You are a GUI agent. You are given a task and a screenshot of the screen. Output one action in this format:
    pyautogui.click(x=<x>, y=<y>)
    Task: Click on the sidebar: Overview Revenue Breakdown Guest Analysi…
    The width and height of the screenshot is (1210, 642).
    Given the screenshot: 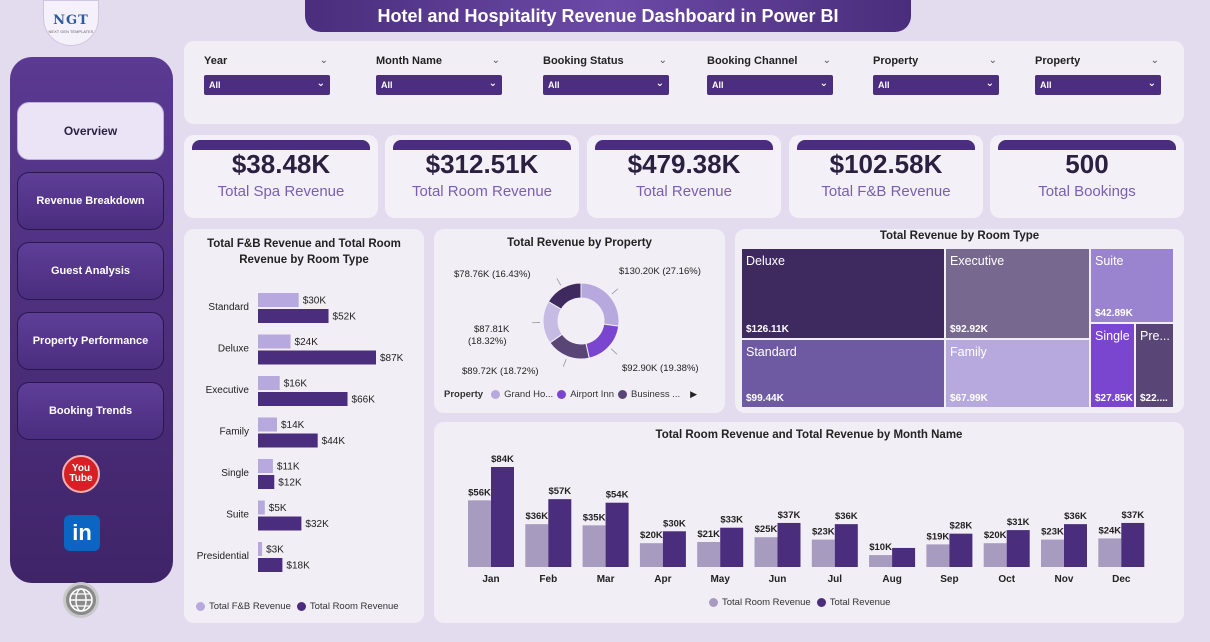 What is the action you would take?
    pyautogui.click(x=91, y=320)
    